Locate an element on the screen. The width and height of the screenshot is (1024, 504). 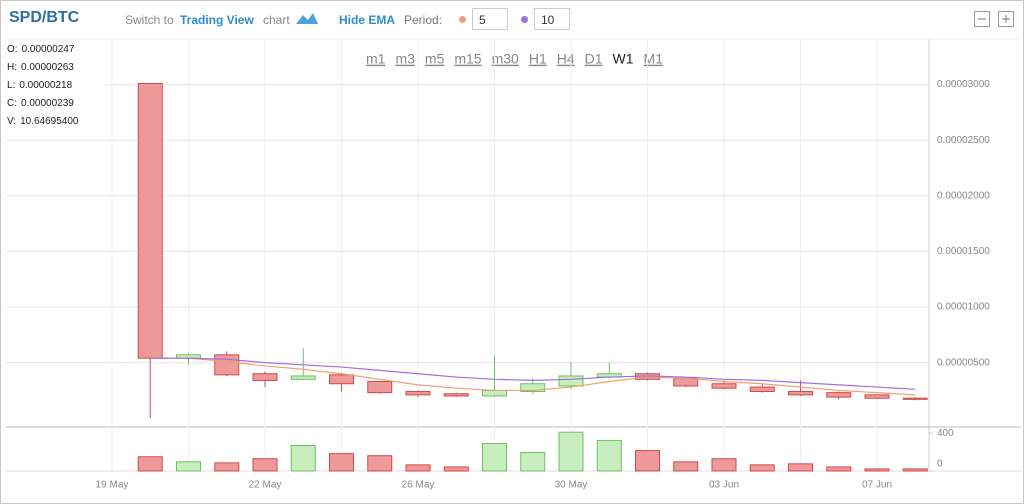
timeframe: m15 is located at coordinates (467, 59).